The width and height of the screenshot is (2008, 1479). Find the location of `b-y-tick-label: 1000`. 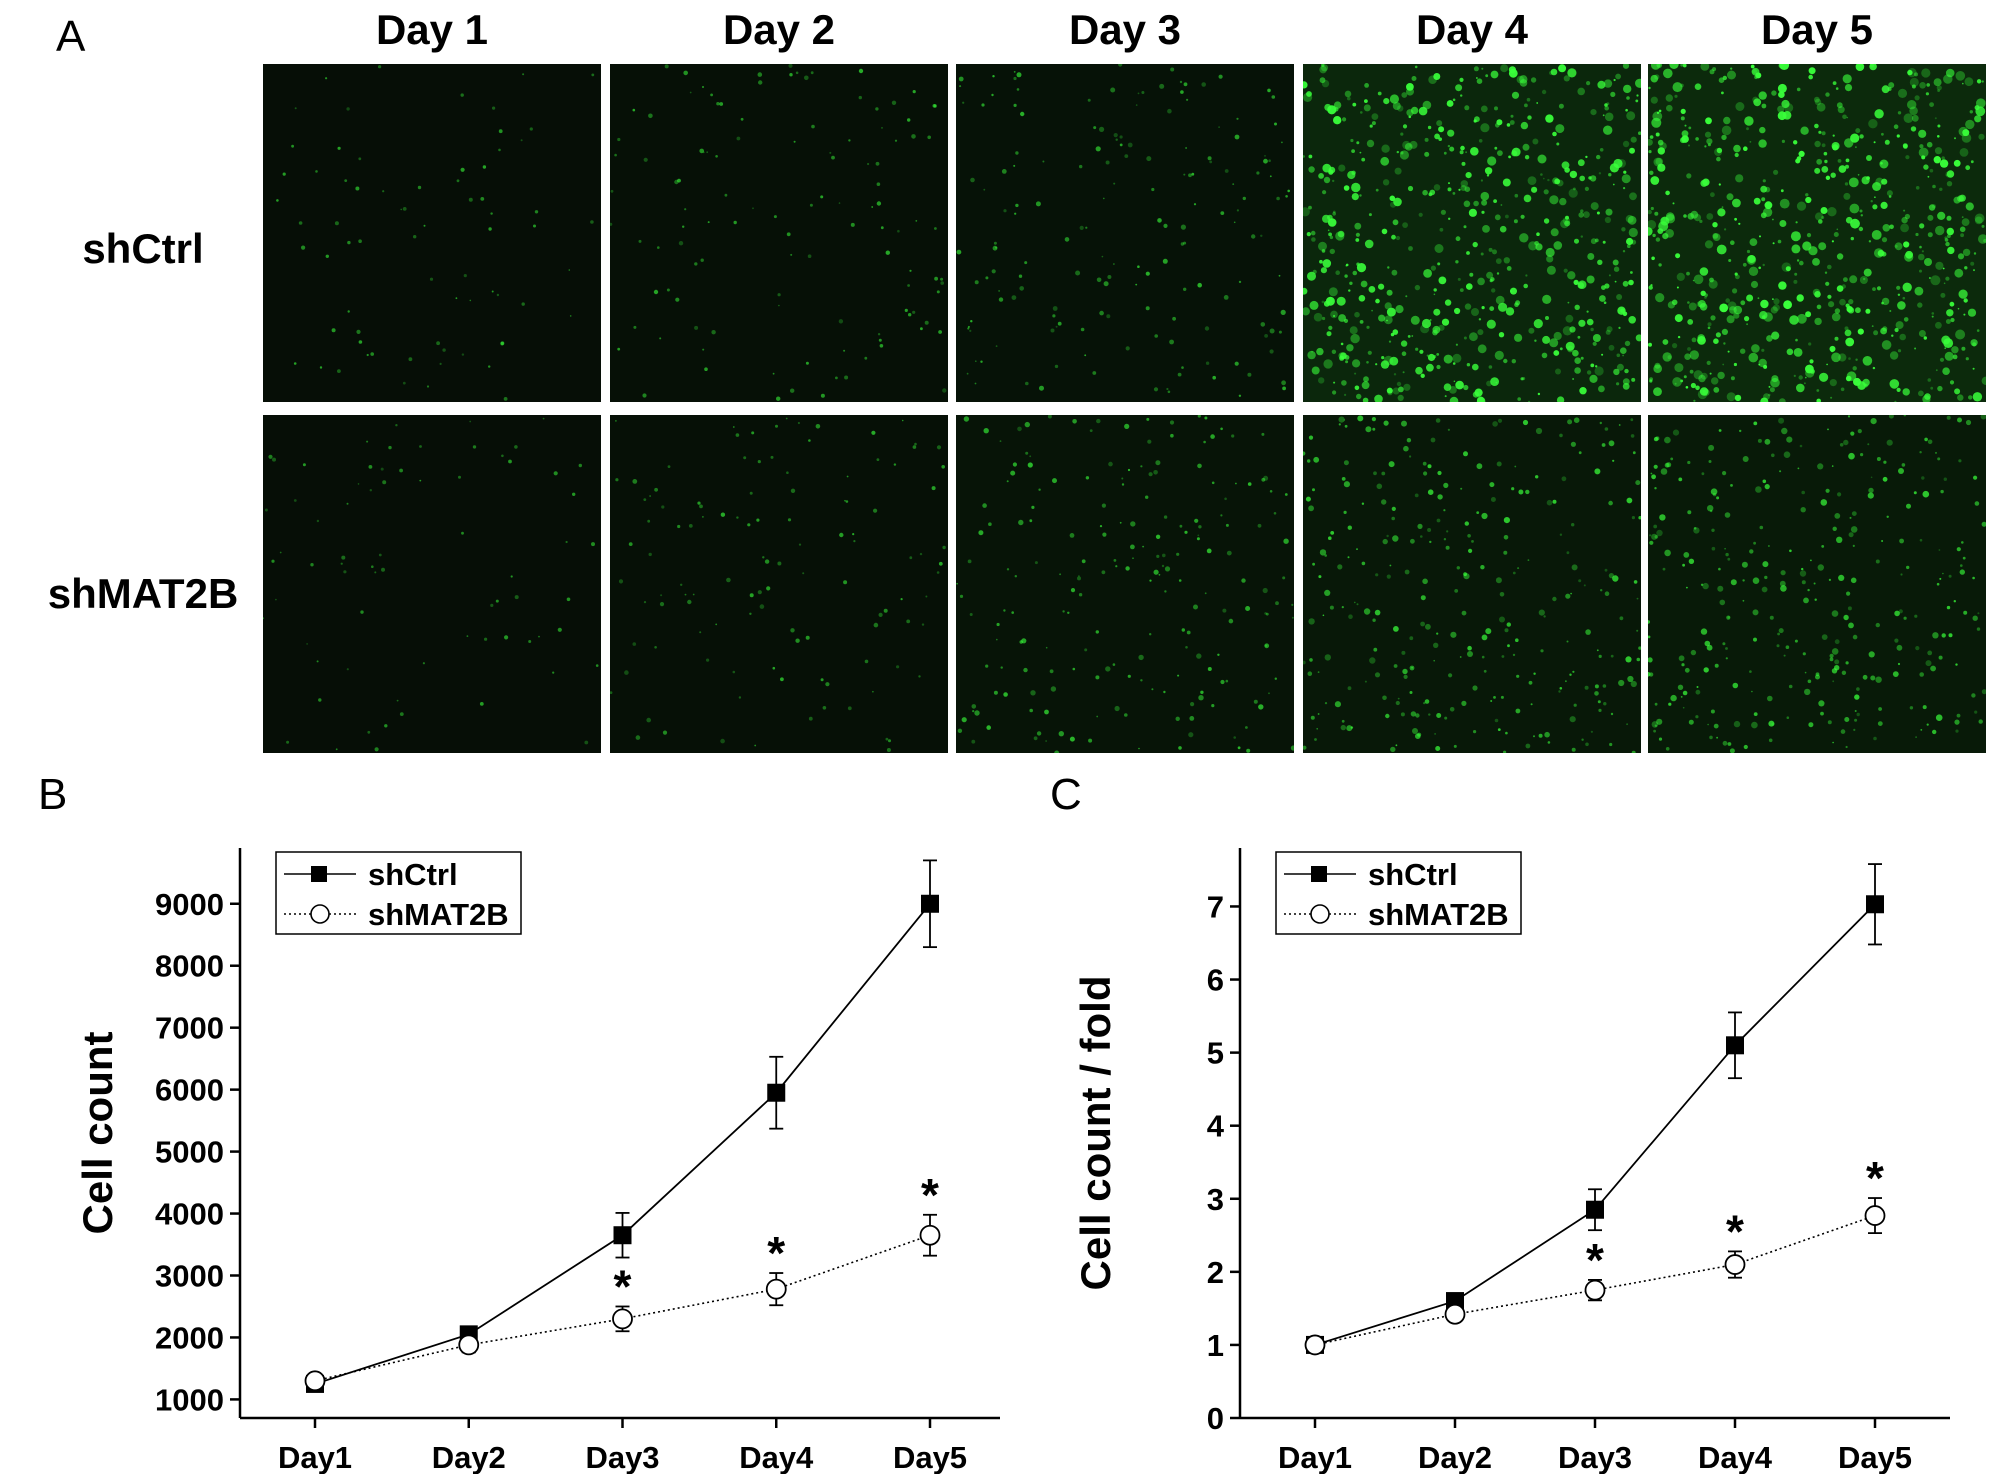

b-y-tick-label: 1000 is located at coordinates (189, 1399).